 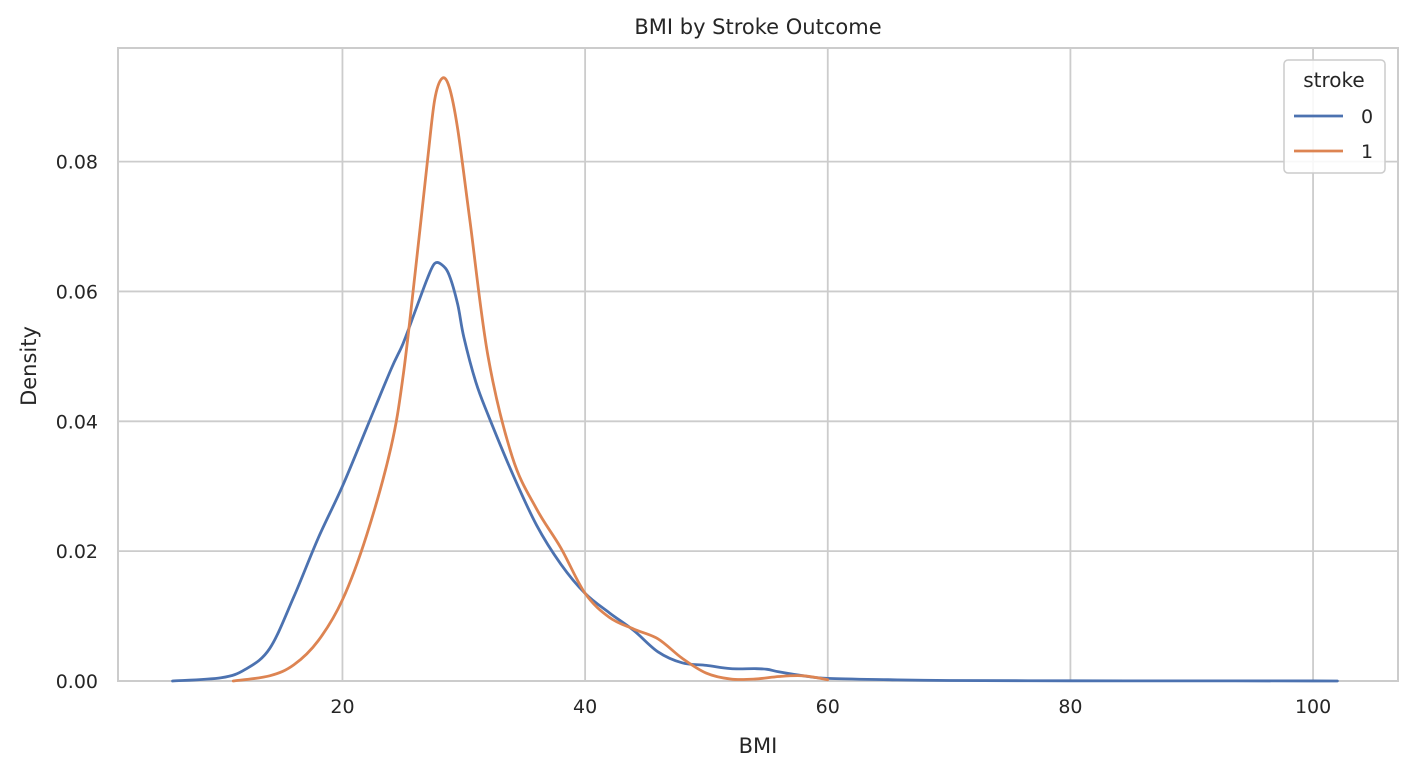 What do you see at coordinates (77, 552) in the screenshot?
I see `y-tick-label: 0.02` at bounding box center [77, 552].